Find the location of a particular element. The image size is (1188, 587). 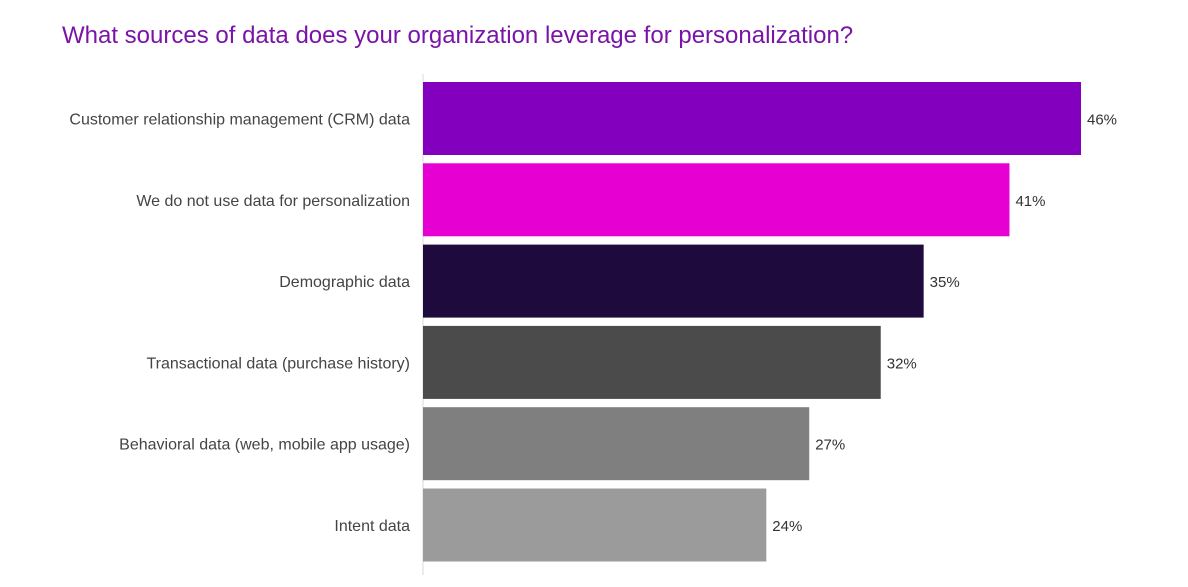

value-label: 41% is located at coordinates (1030, 201).